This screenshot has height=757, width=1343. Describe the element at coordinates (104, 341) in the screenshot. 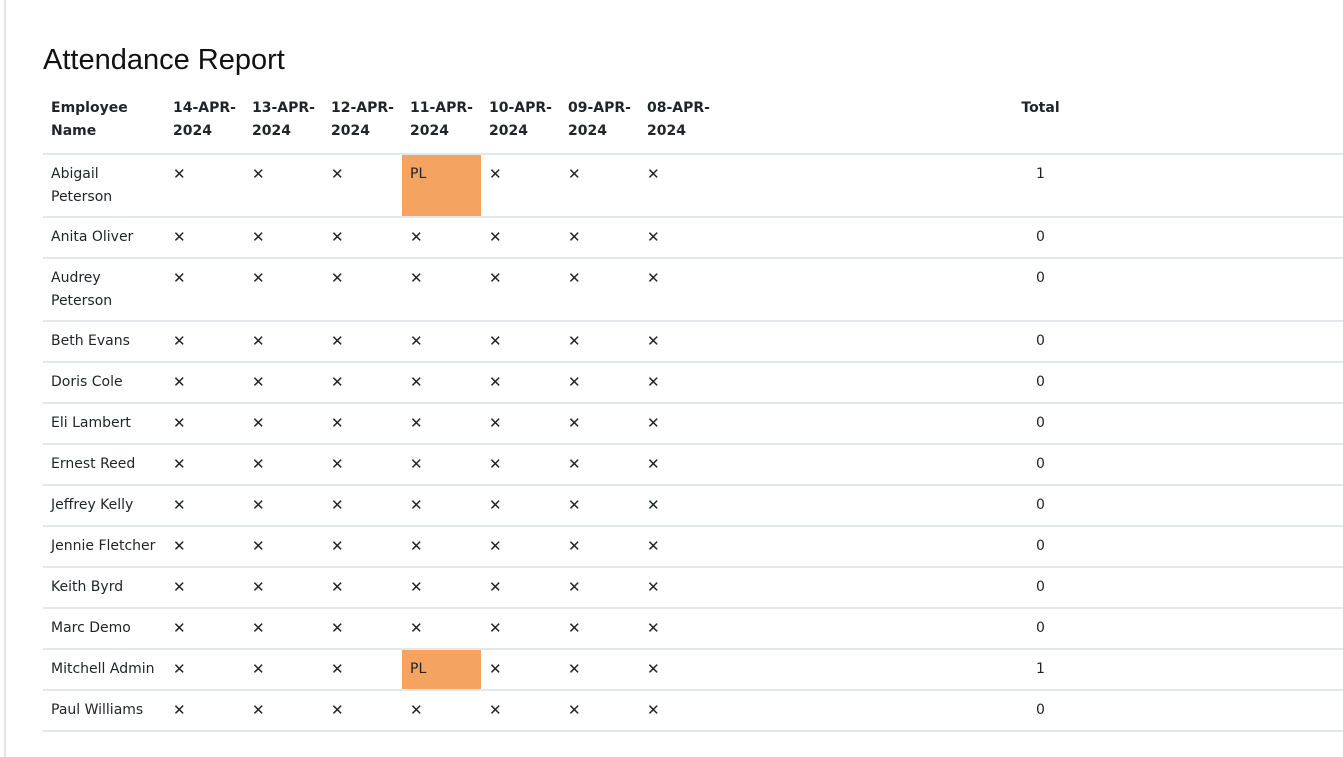

I see `employee-name: Beth Evans` at that location.